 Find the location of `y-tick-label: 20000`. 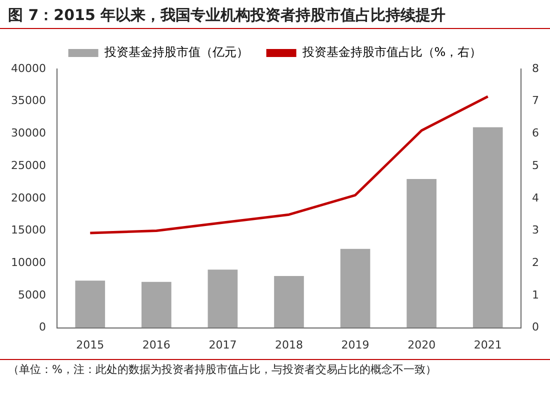

y-tick-label: 20000 is located at coordinates (28, 197).